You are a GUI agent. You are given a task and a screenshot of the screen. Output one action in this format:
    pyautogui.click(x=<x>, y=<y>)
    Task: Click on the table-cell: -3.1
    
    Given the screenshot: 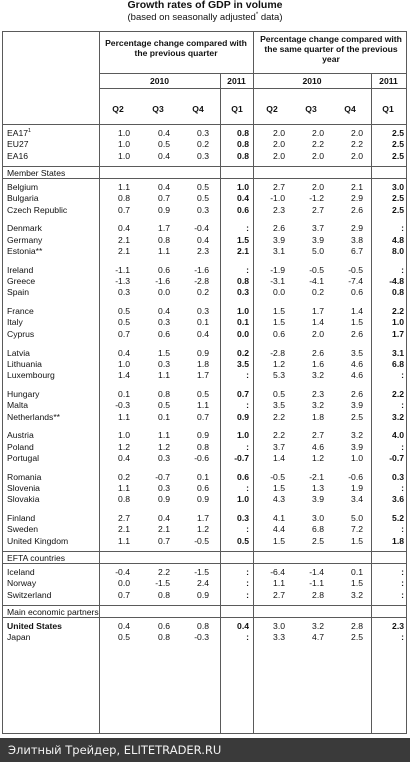 What is the action you would take?
    pyautogui.click(x=277, y=281)
    